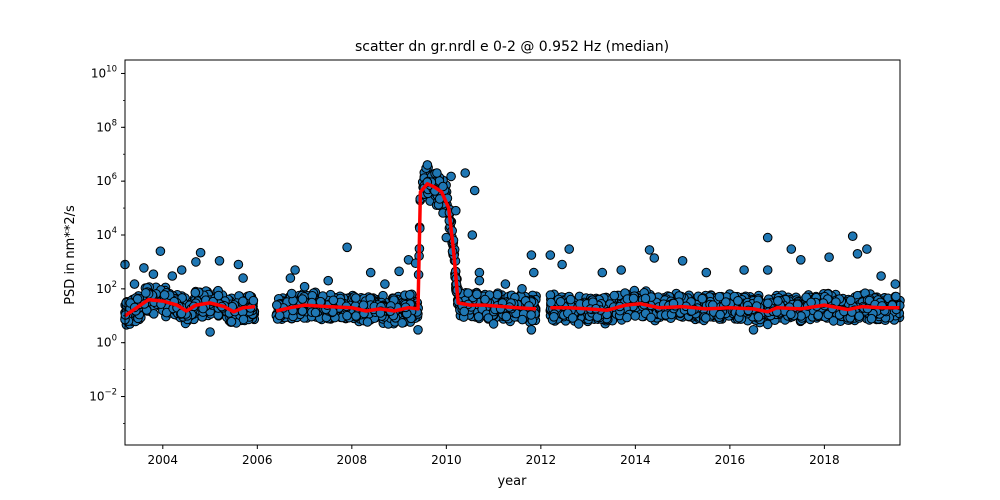 The image size is (1000, 500). What do you see at coordinates (106, 126) in the screenshot?
I see `y-tick-label: 10⁸` at bounding box center [106, 126].